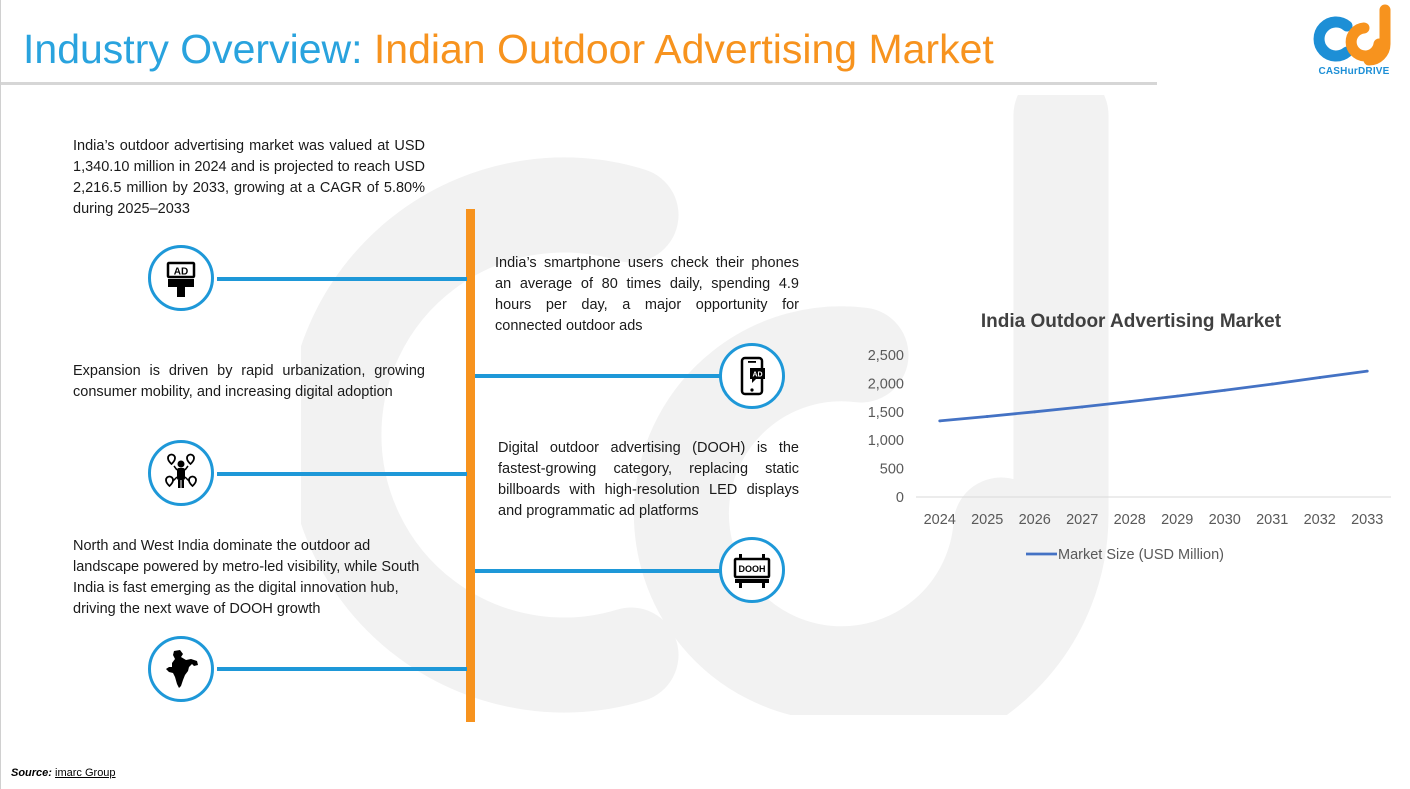 This screenshot has height=789, width=1410. I want to click on x-tick-label: 2028, so click(1130, 520).